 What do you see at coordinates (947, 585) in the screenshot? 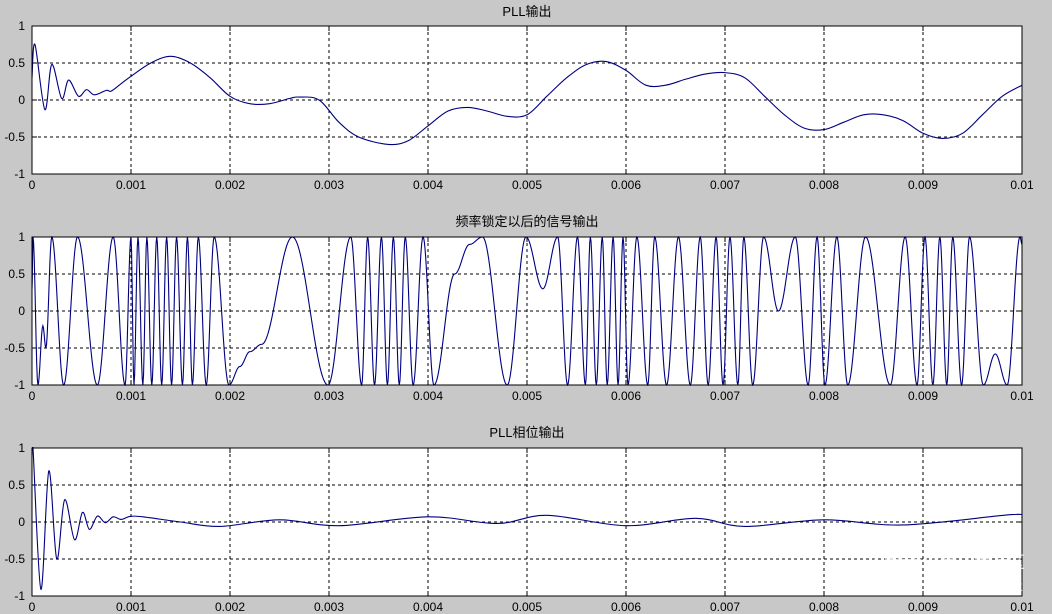
I see `watermark: CSDN @我爱C编程` at bounding box center [947, 585].